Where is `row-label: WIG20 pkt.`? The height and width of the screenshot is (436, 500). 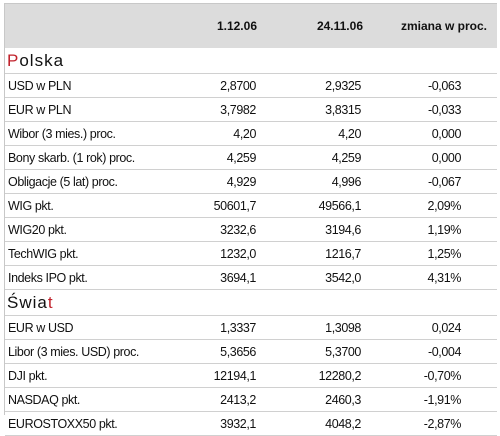 row-label: WIG20 pkt. is located at coordinates (37, 229).